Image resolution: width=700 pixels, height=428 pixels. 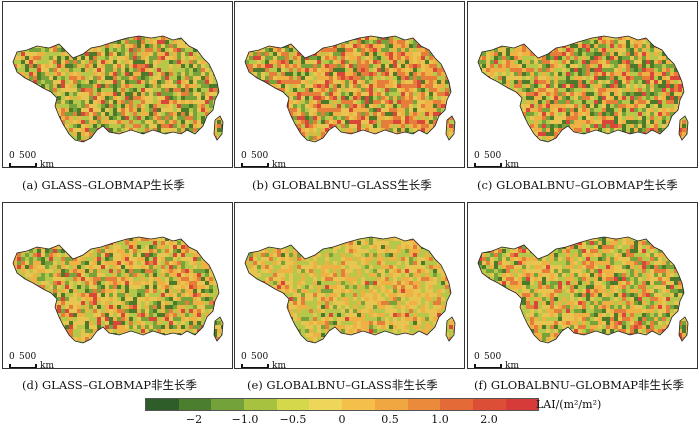 I want to click on map-panel-f: 0 500 km, so click(x=582, y=285).